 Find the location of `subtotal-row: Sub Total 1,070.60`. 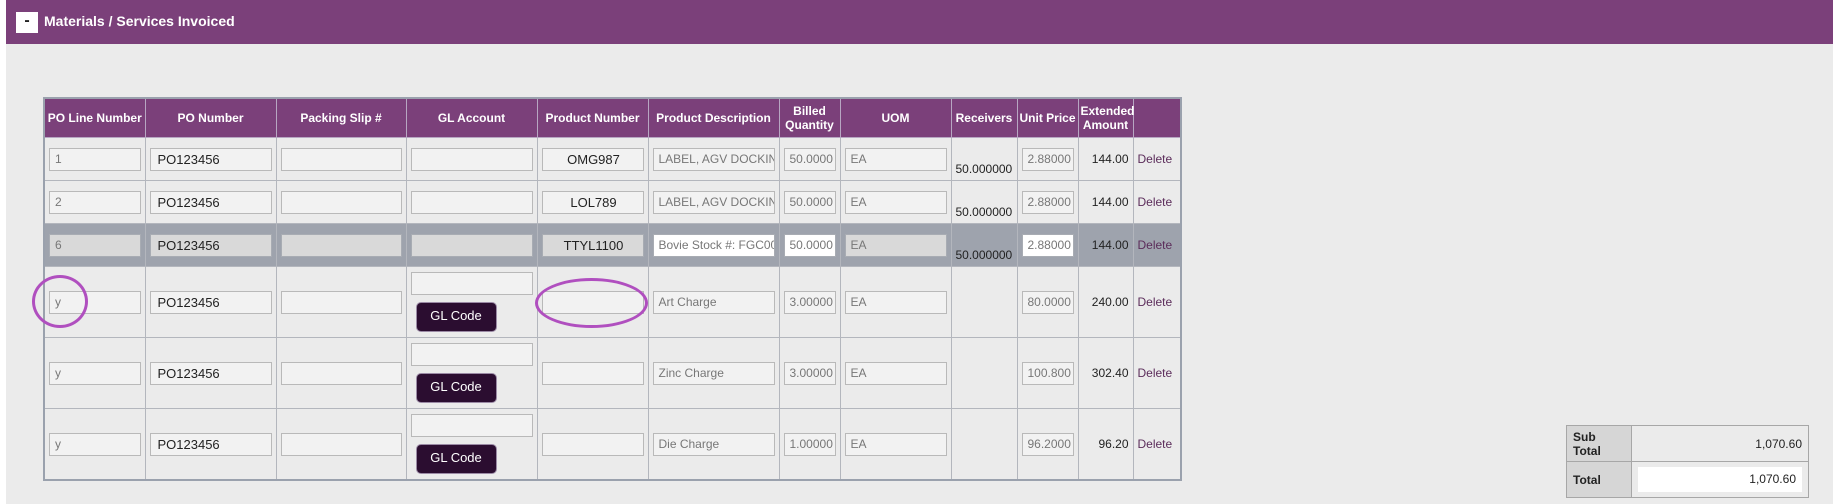

subtotal-row: Sub Total 1,070.60 is located at coordinates (1687, 443).